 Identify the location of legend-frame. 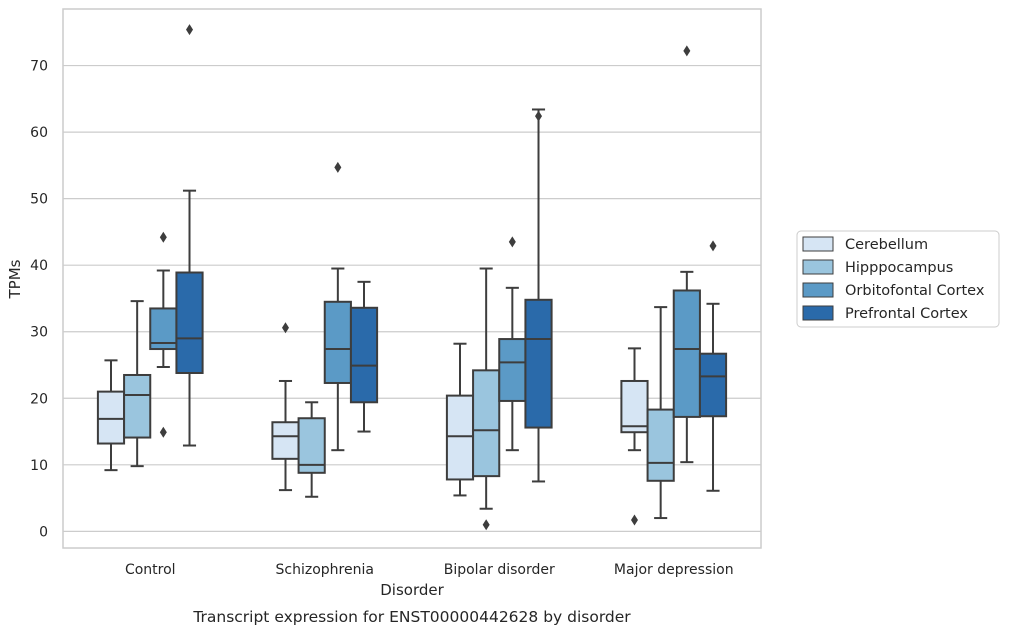
(898, 279).